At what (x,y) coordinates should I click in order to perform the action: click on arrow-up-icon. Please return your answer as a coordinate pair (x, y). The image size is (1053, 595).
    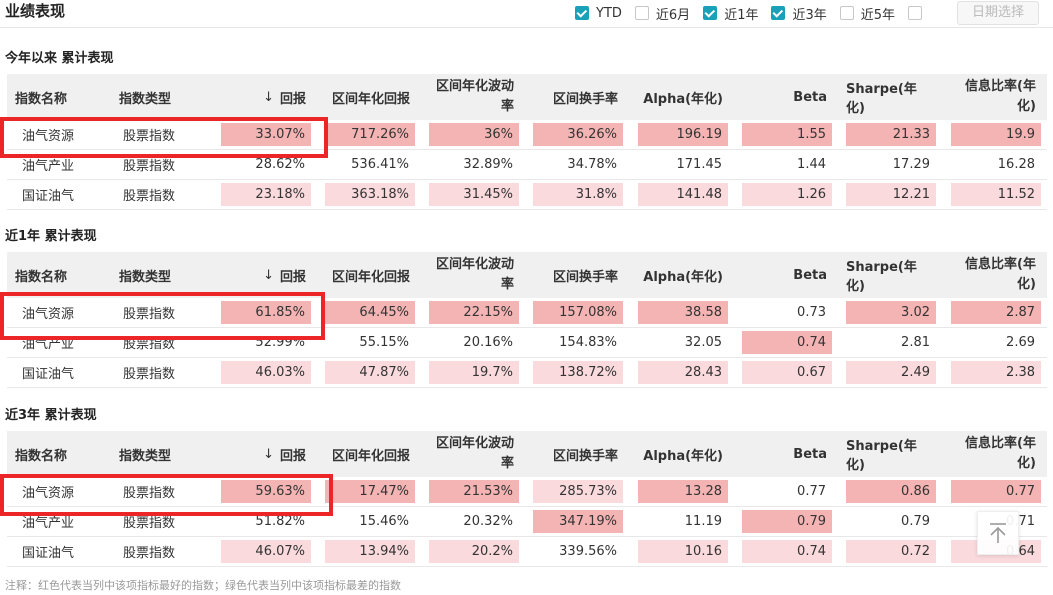
    Looking at the image, I should click on (998, 533).